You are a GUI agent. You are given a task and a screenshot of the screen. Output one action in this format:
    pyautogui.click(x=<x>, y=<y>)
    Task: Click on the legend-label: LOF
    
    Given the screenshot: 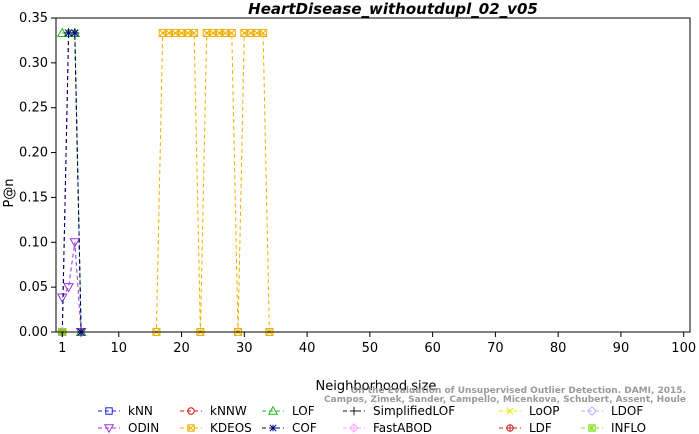 What is the action you would take?
    pyautogui.click(x=303, y=411)
    